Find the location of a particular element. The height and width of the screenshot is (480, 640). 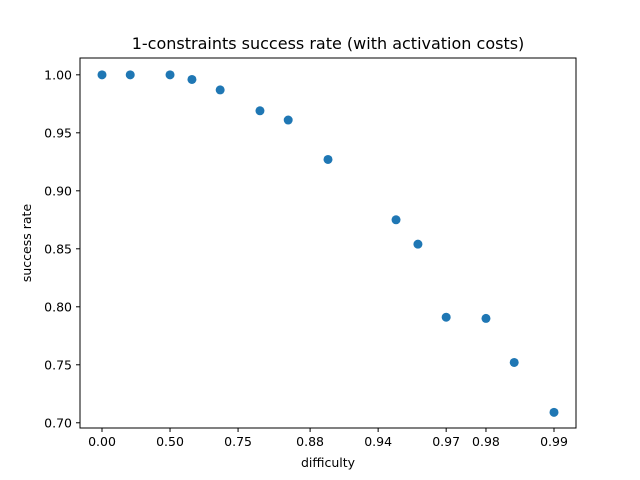

x-axis-ticks: 0.00 0.50 0.75 0.88 0.94 0.97 0.98 0.99 is located at coordinates (328, 438).